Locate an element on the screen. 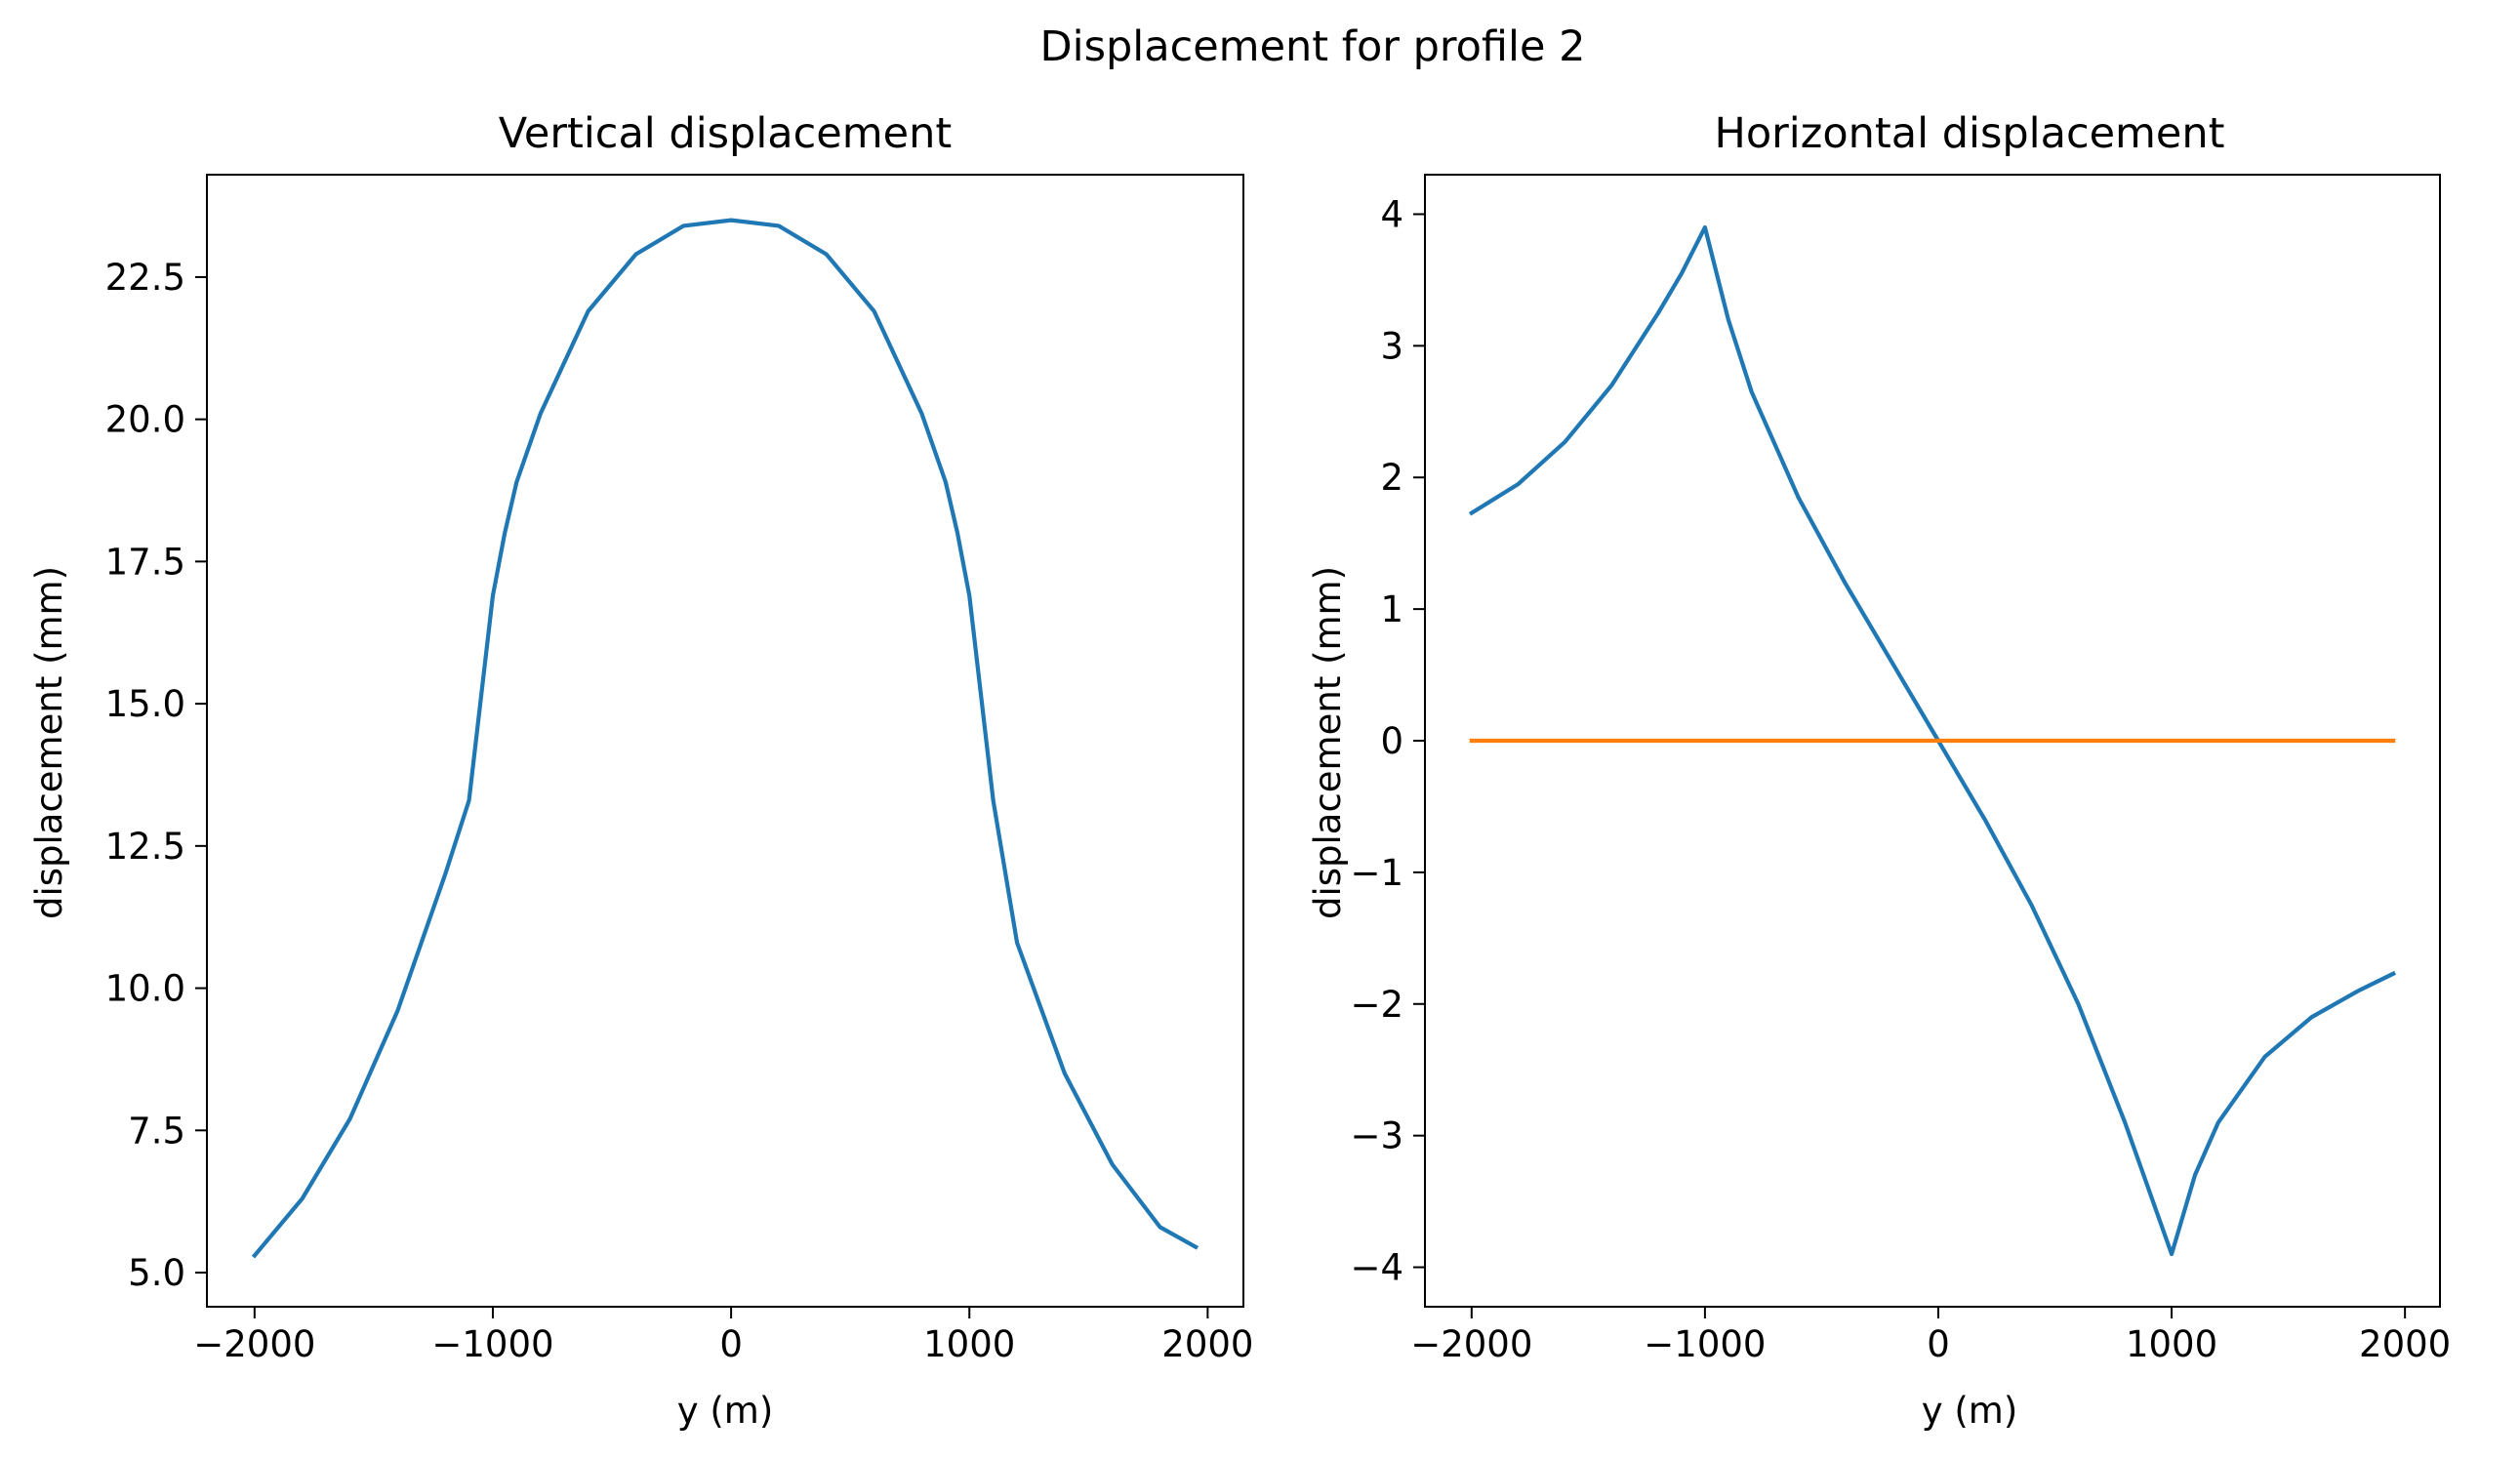 The height and width of the screenshot is (1458, 2520). y-tick-label: 5.0 is located at coordinates (156, 1273).